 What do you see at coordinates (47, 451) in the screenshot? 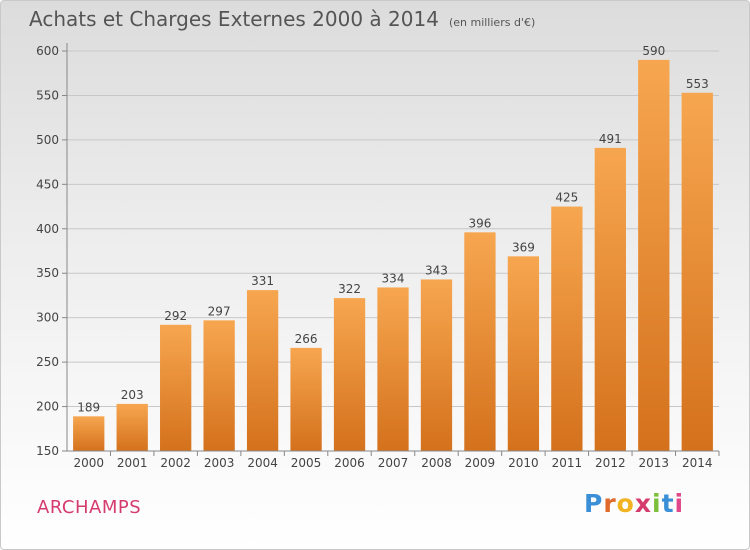
I see `y-tick-label: 150` at bounding box center [47, 451].